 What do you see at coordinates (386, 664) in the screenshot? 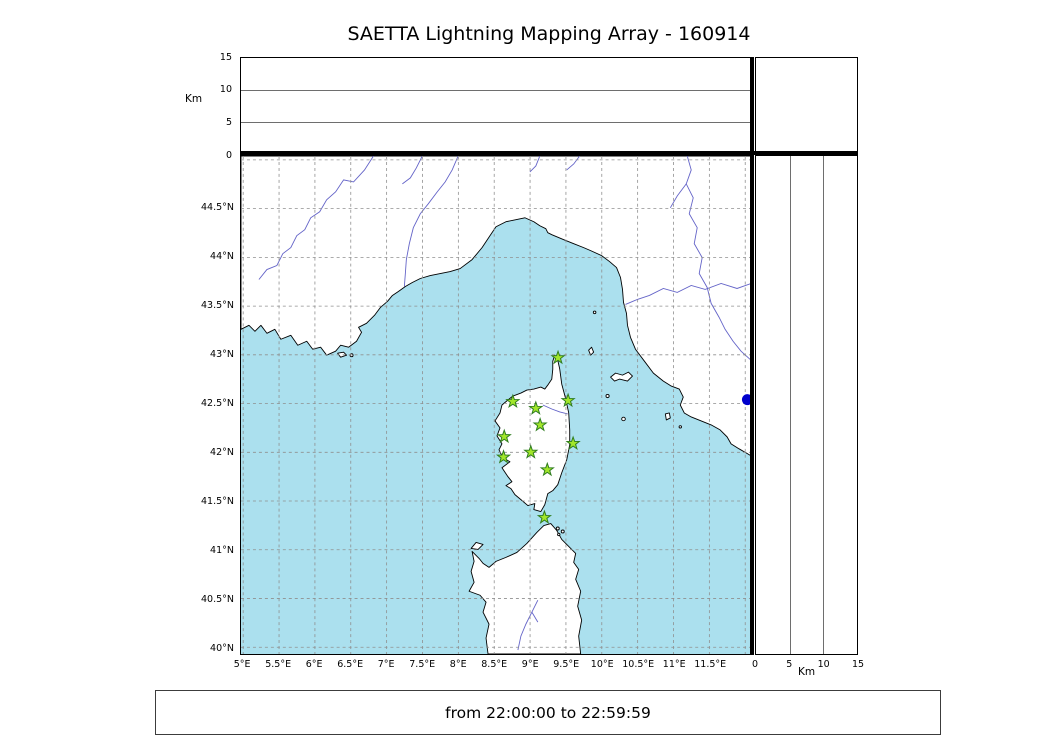
I see `lon-tick-label: 7°E` at bounding box center [386, 664].